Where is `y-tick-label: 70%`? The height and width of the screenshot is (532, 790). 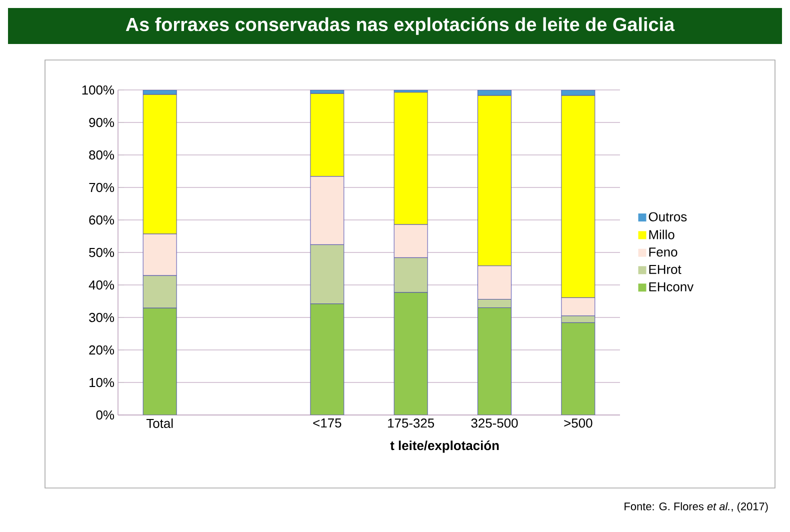
y-tick-label: 70% is located at coordinates (101, 187).